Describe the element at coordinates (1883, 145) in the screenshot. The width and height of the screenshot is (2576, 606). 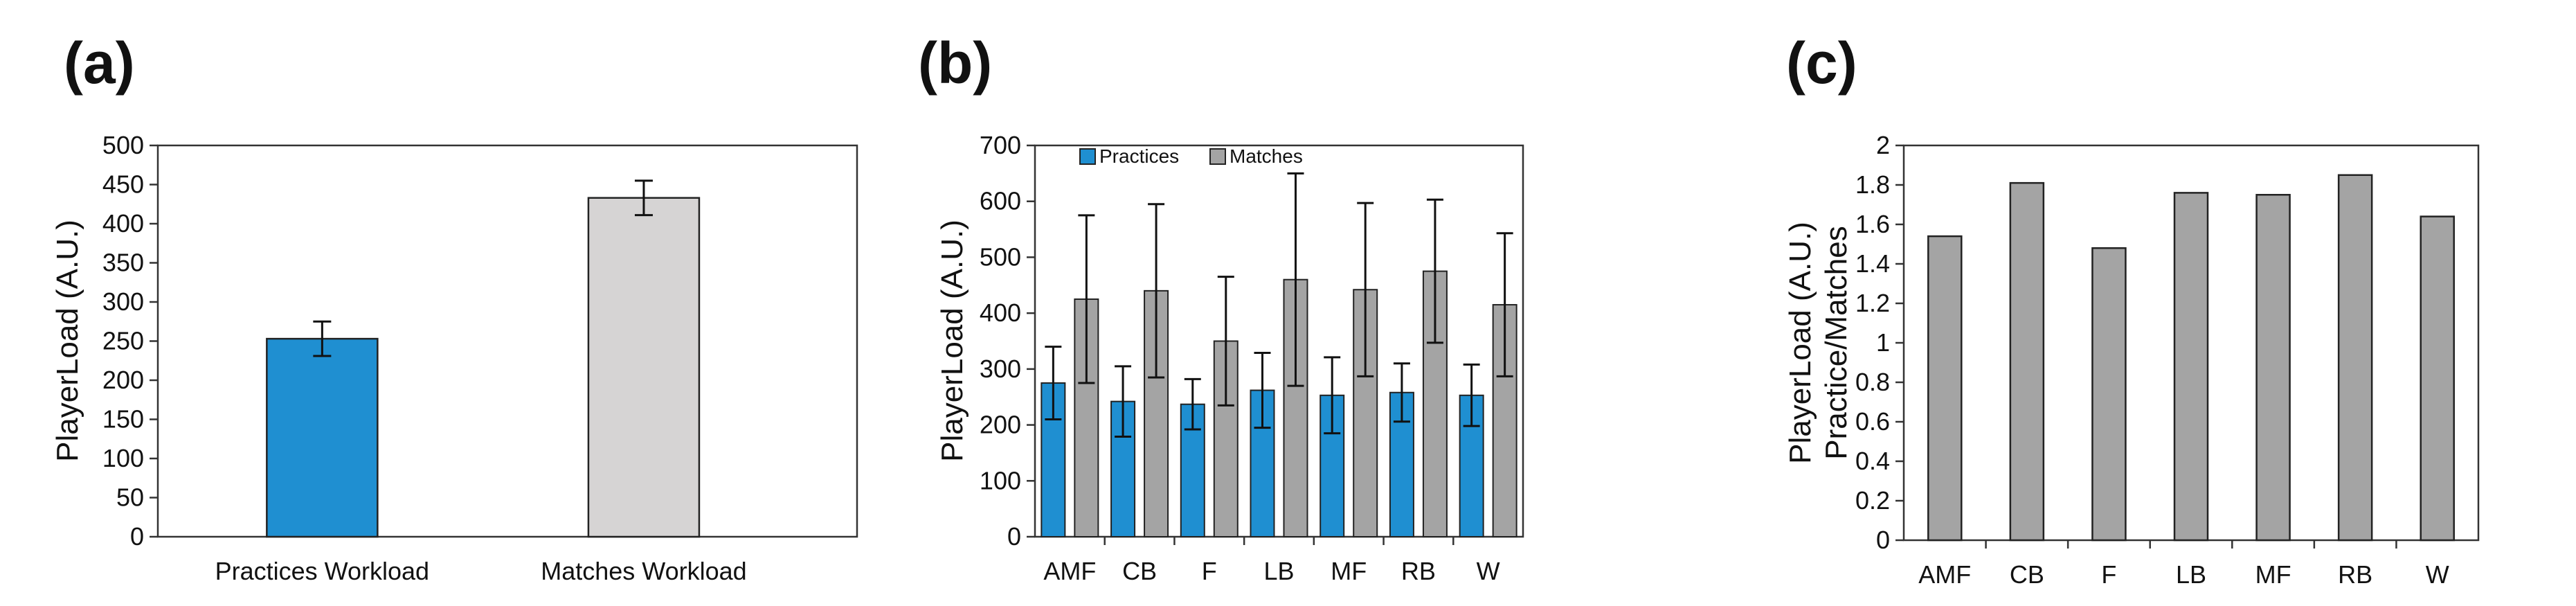
I see `y-tick-label: 2` at that location.